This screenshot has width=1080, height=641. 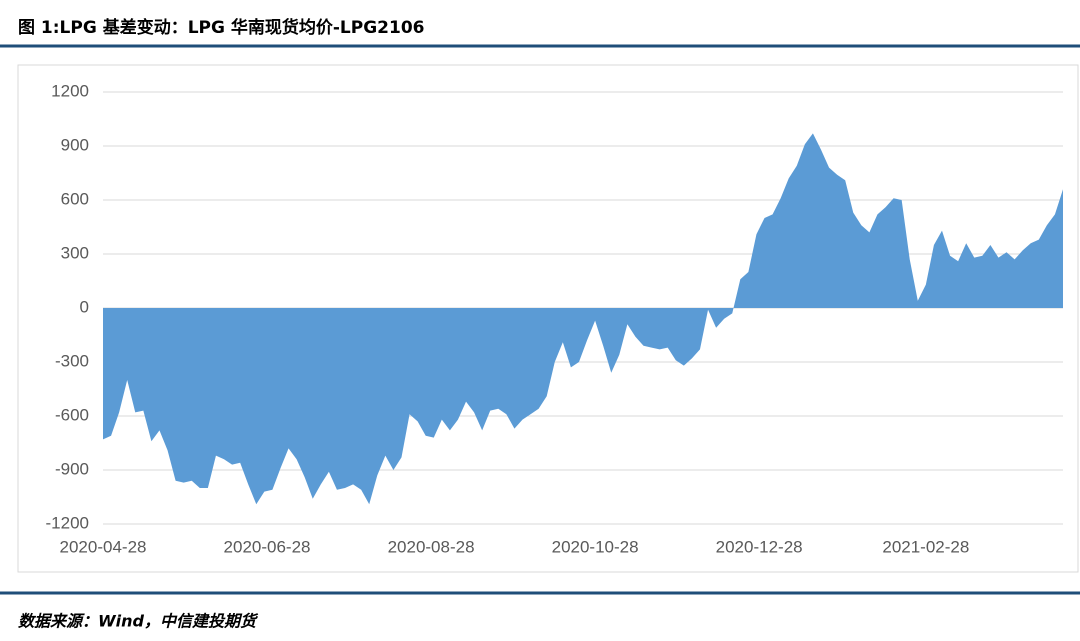 I want to click on x-tick-label: 2020-06-28, so click(x=267, y=546).